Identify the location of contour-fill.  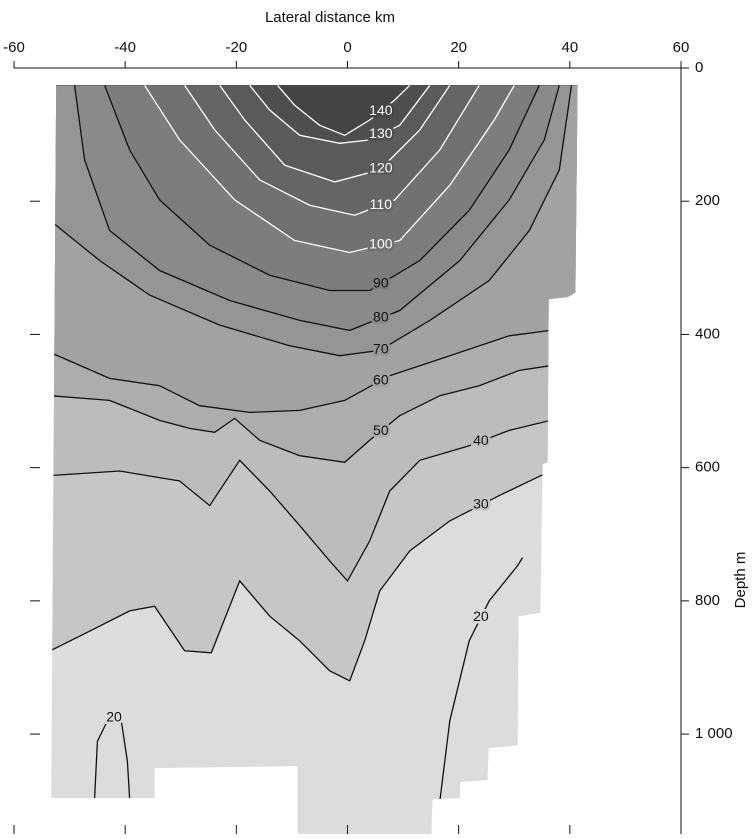
(314, 110).